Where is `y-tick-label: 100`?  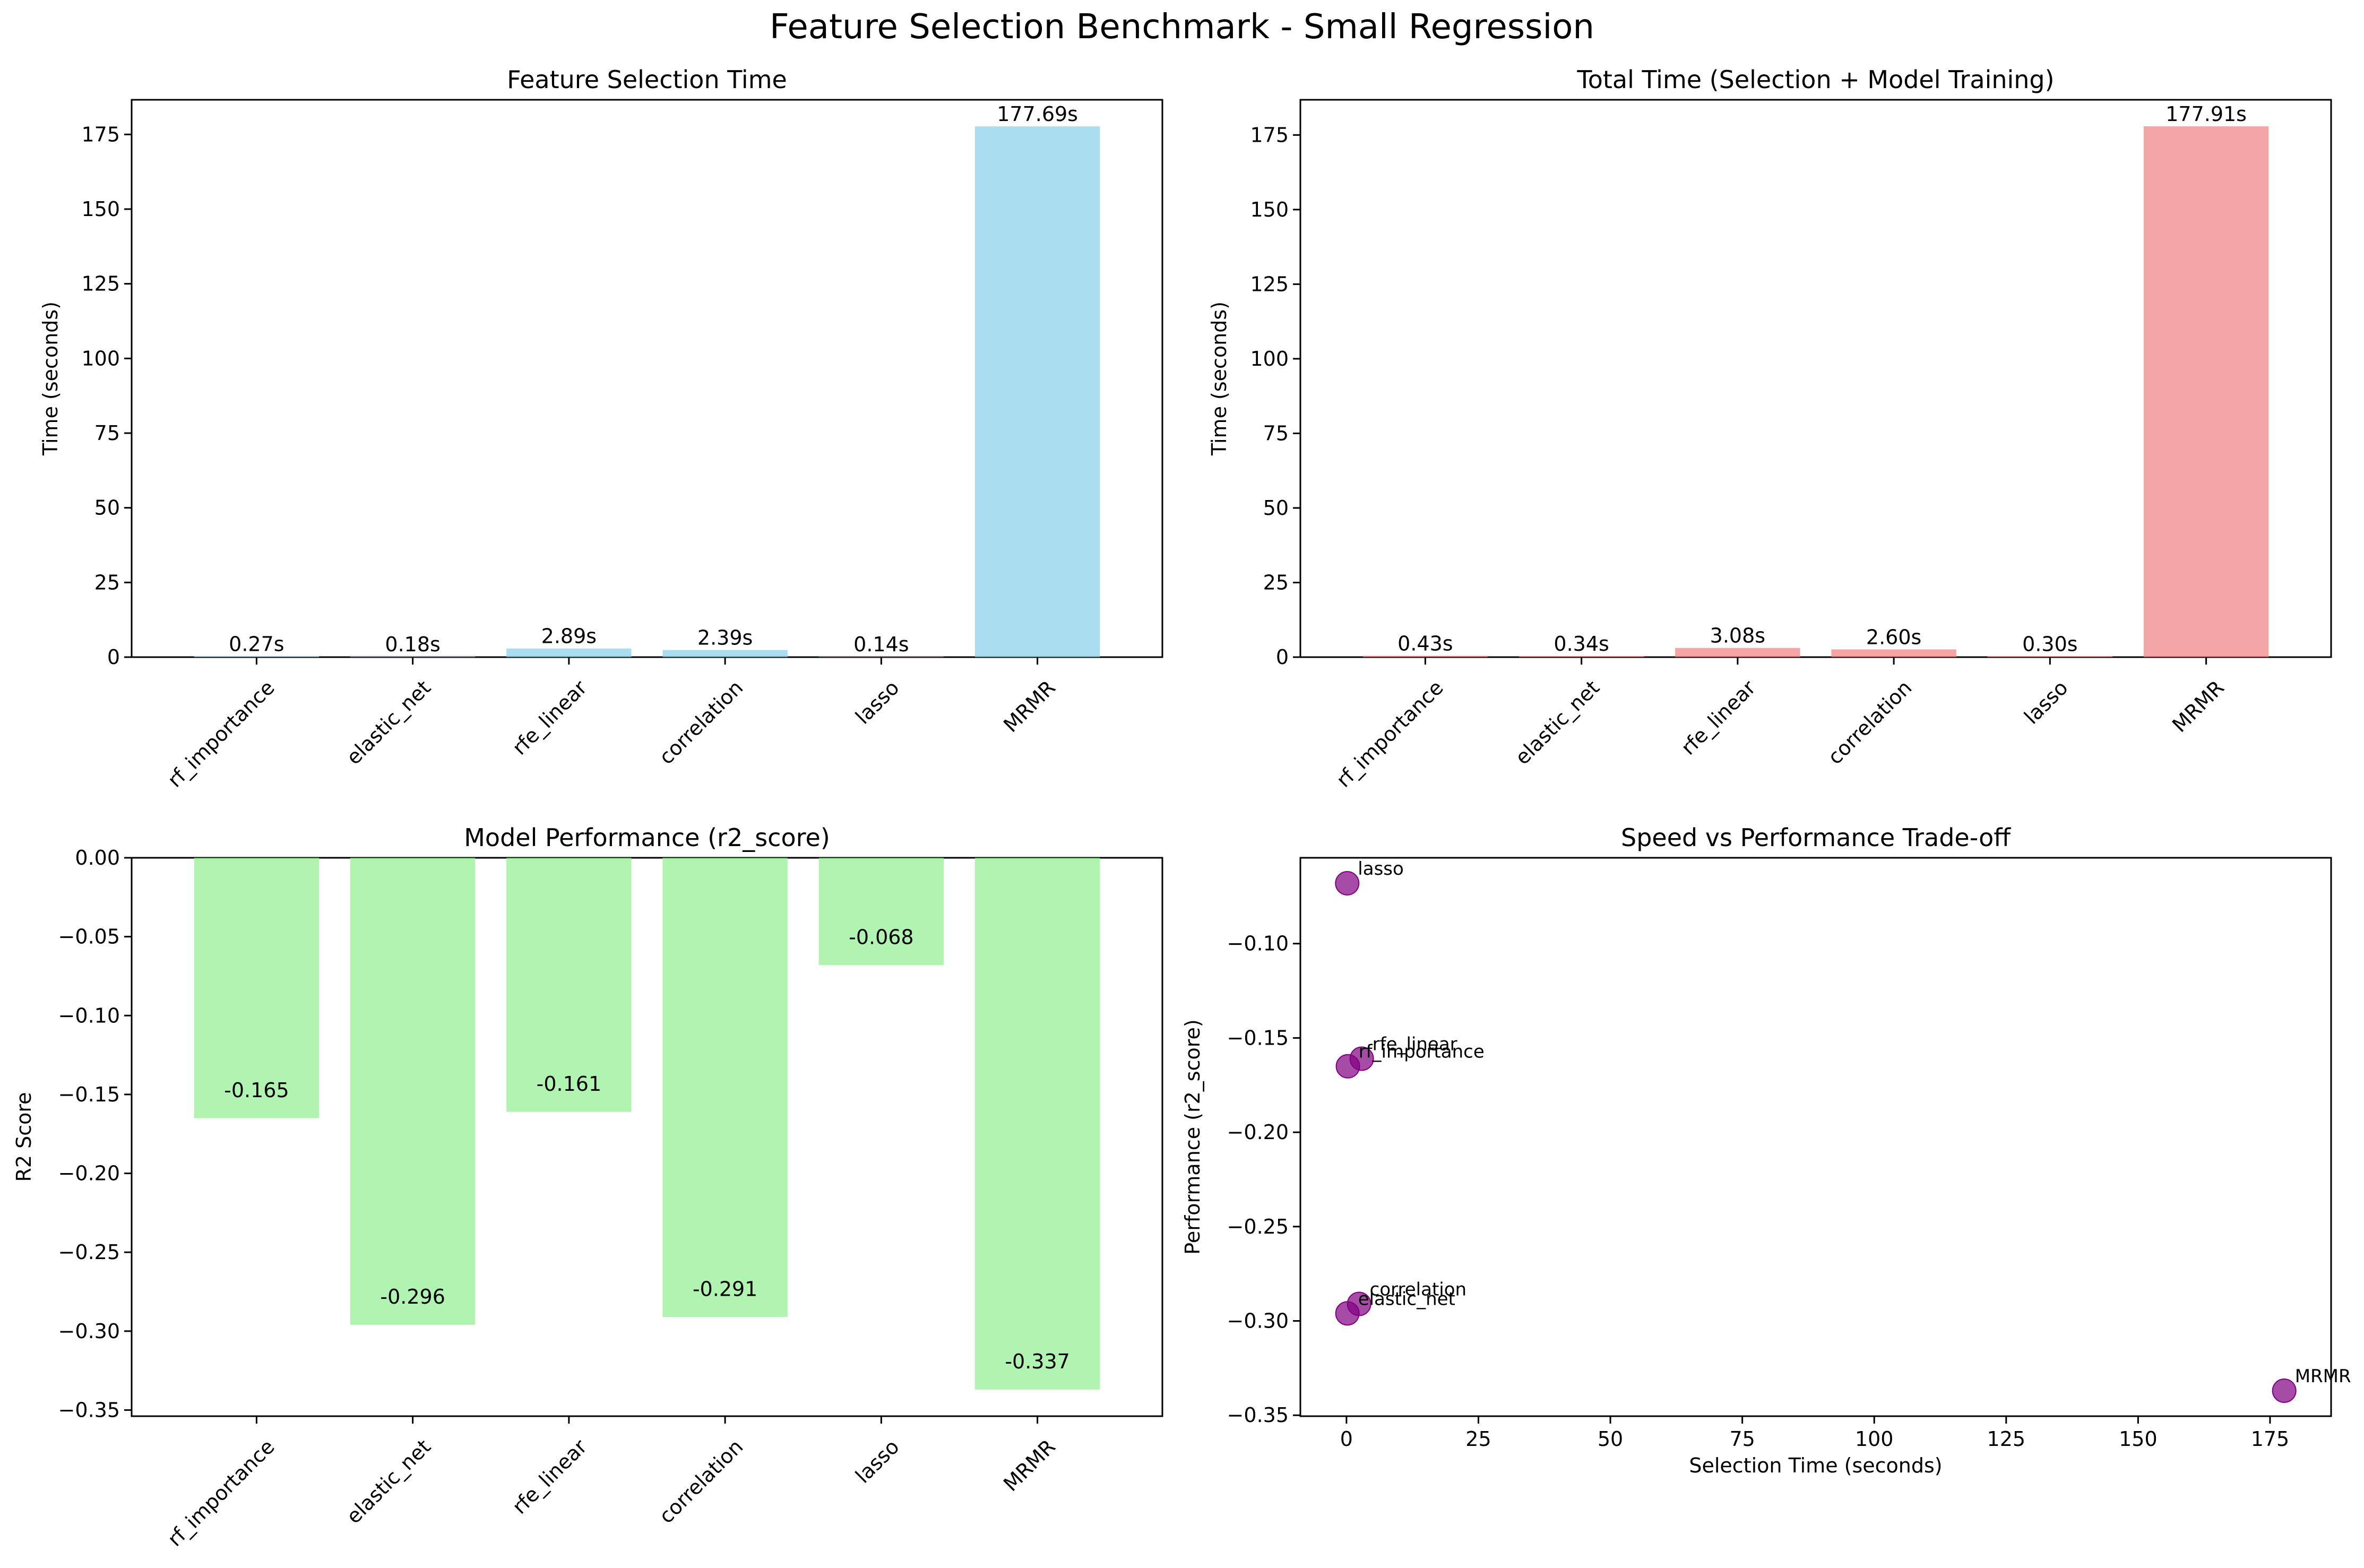
y-tick-label: 100 is located at coordinates (101, 359).